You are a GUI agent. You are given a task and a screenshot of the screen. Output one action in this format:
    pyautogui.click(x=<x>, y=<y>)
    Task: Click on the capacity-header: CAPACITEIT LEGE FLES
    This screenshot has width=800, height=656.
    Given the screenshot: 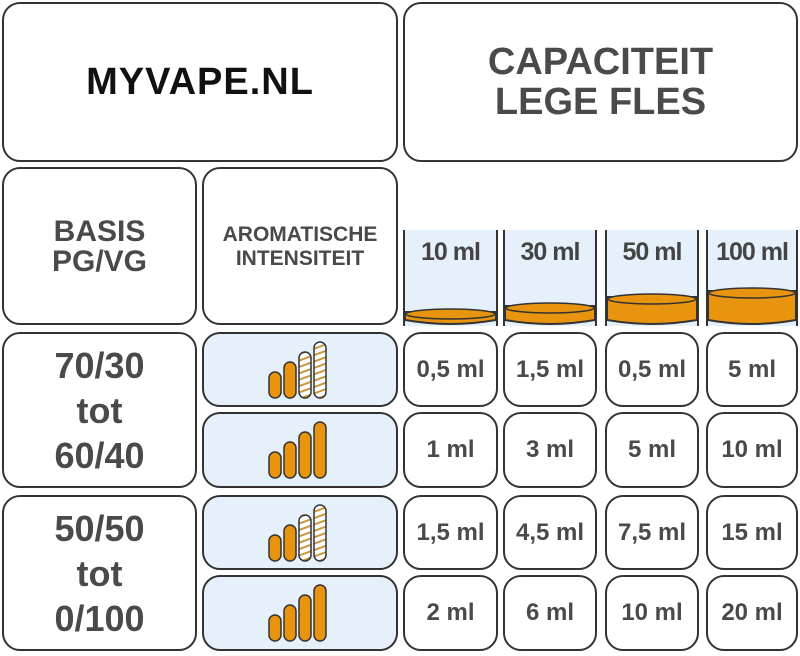 What is the action you would take?
    pyautogui.click(x=600, y=82)
    